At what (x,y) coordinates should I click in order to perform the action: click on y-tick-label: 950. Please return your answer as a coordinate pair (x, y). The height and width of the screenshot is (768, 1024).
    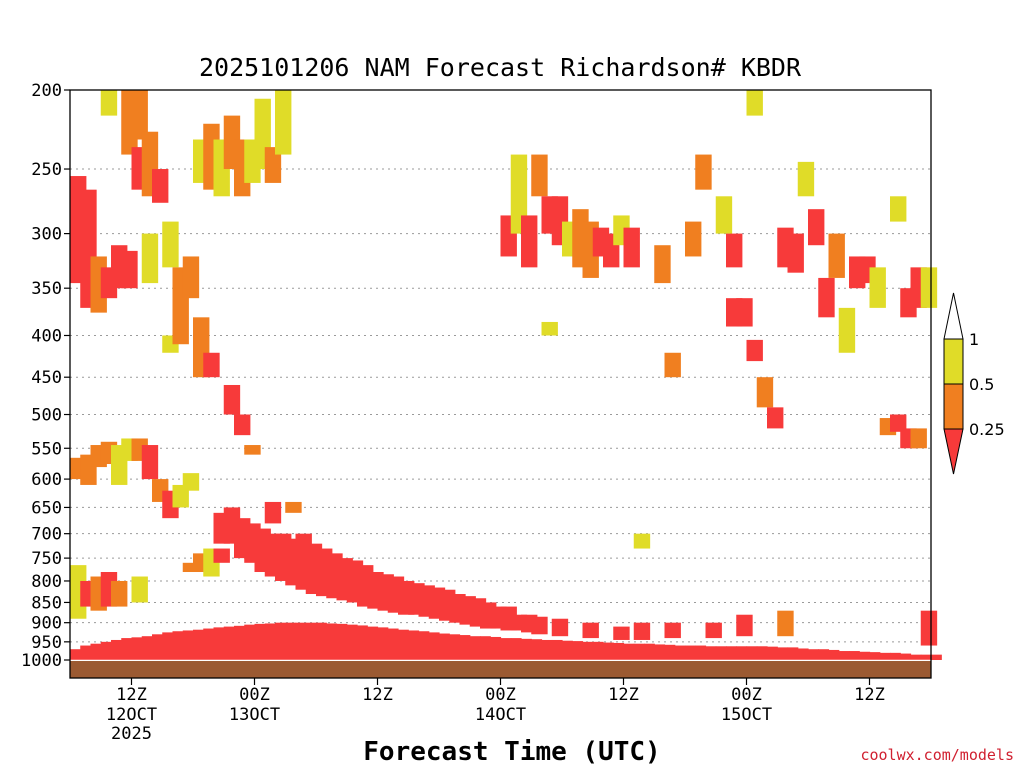
    Looking at the image, I should click on (46, 643).